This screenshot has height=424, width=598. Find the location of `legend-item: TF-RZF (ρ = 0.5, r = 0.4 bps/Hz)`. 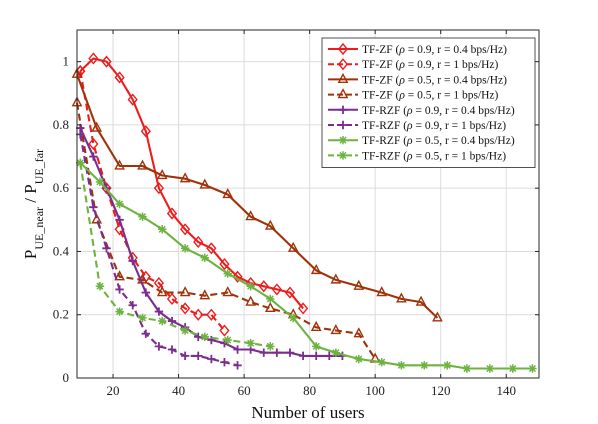

legend-item: TF-RZF (ρ = 0.5, r = 0.4 bps/Hz) is located at coordinates (421, 141).